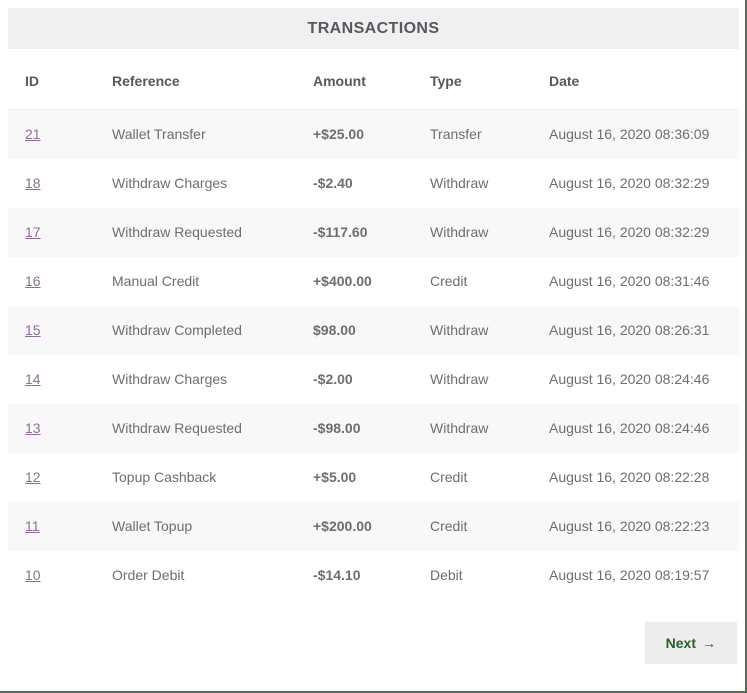 This screenshot has width=747, height=693. Describe the element at coordinates (635, 79) in the screenshot. I see `column-header-date: Date` at that location.